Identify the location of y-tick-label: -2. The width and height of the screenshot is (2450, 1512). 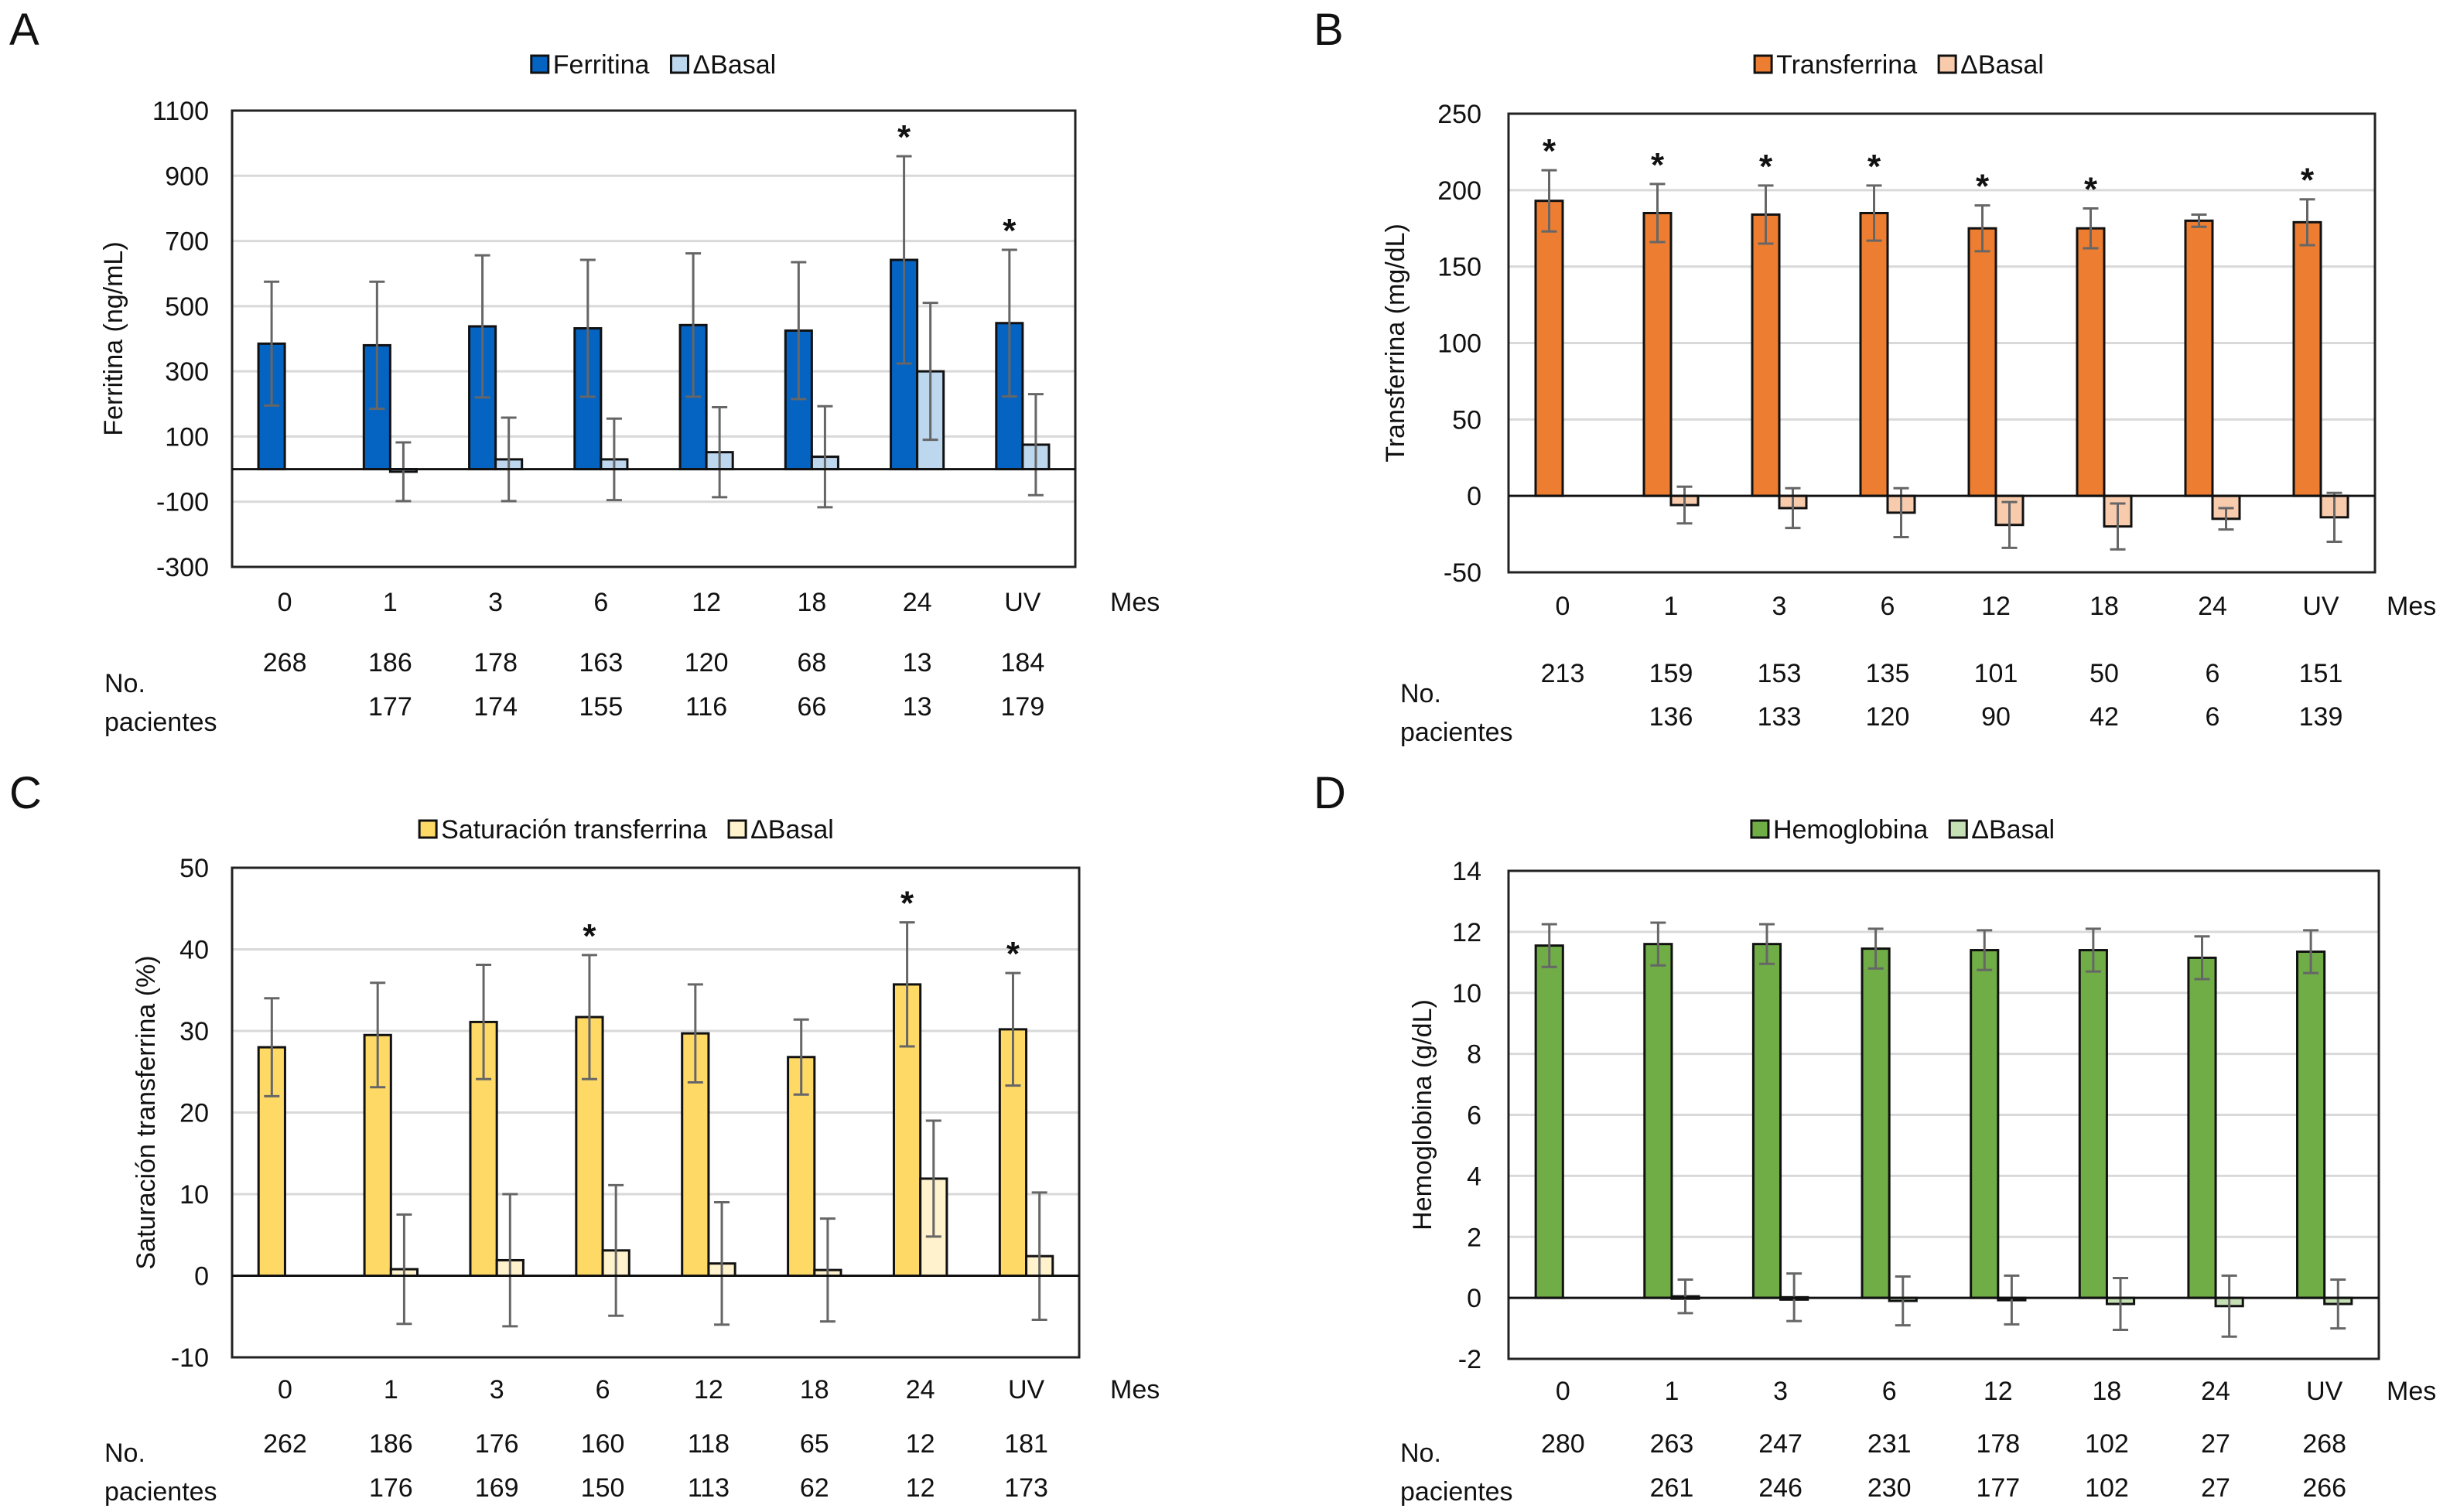
(1469, 1359).